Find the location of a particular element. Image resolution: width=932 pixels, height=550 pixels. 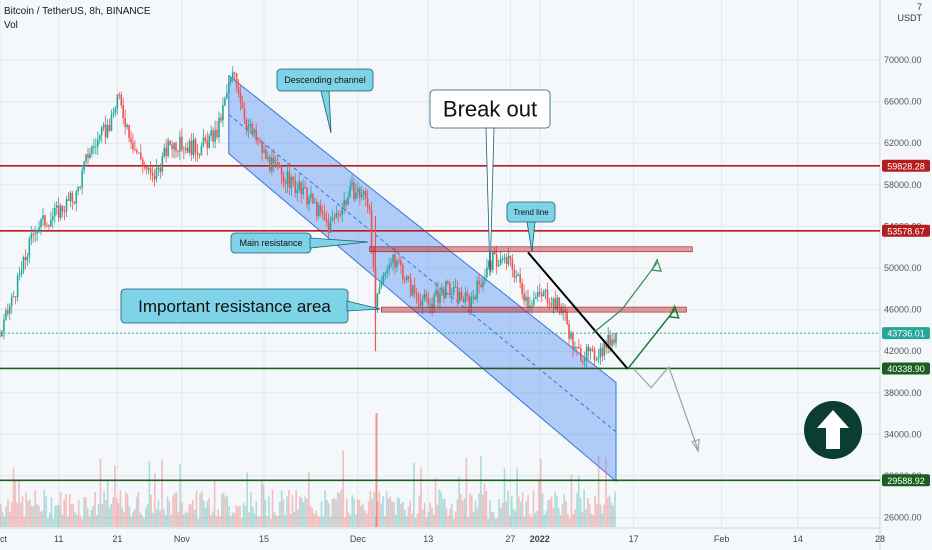

price-unit: 7 USDT is located at coordinates (910, 13).